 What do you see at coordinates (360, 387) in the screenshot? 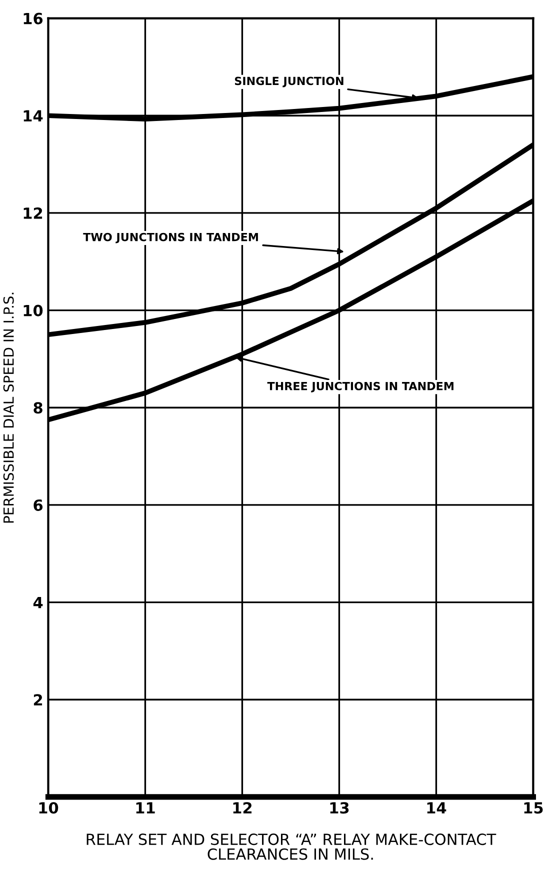
I see `annotation: THREE JUNCTIONS IN TANDEM` at bounding box center [360, 387].